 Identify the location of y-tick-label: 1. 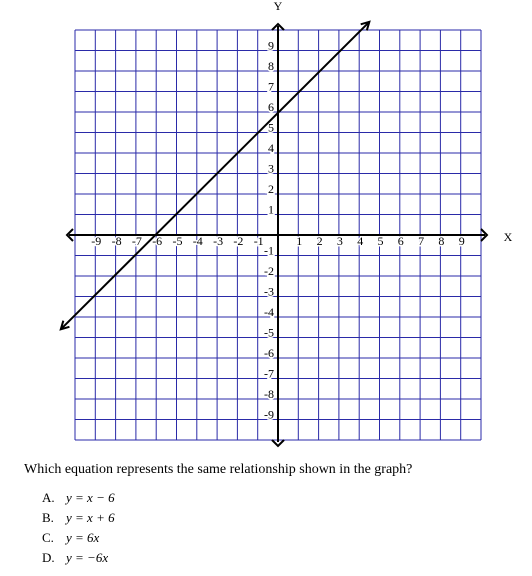
(271, 209).